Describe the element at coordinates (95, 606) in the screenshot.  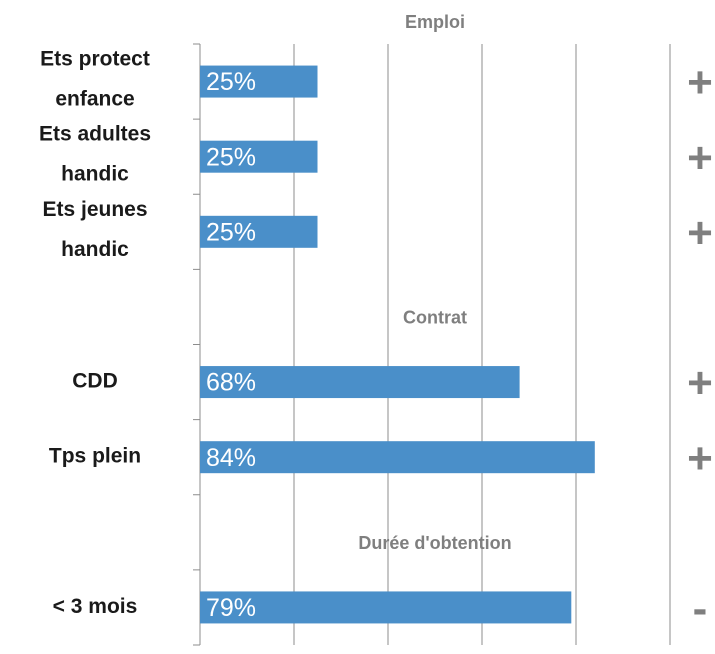
I see `category-label: < 3 mois` at that location.